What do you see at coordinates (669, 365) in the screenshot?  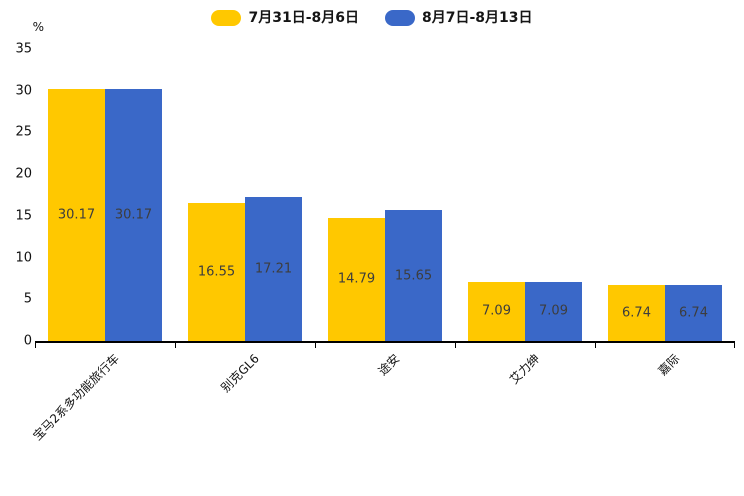 I see `x-category-label-4: 嘉际` at bounding box center [669, 365].